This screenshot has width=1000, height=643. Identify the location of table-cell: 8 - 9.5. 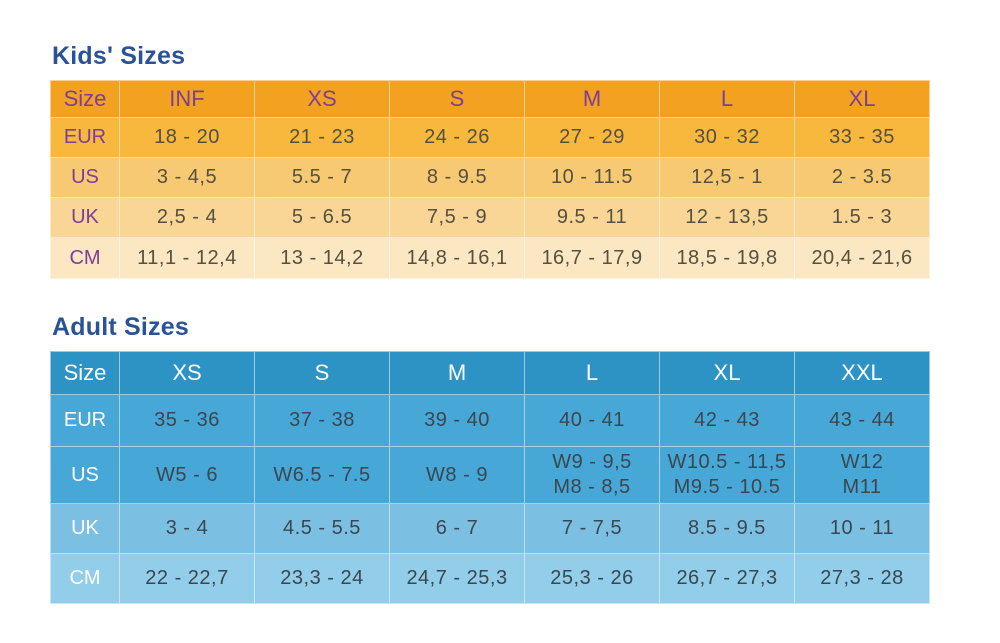
(457, 178).